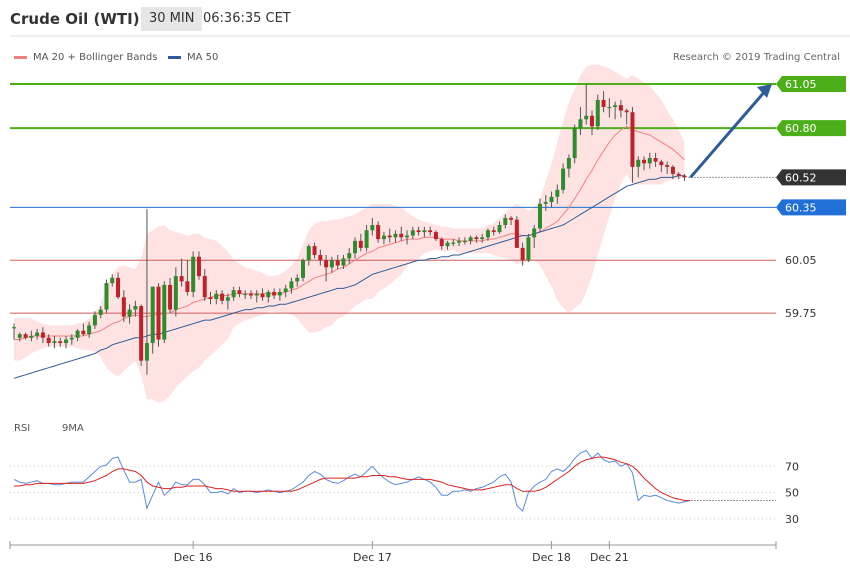 The height and width of the screenshot is (576, 850). What do you see at coordinates (203, 57) in the screenshot?
I see `legend-ma50-label: MA 50` at bounding box center [203, 57].